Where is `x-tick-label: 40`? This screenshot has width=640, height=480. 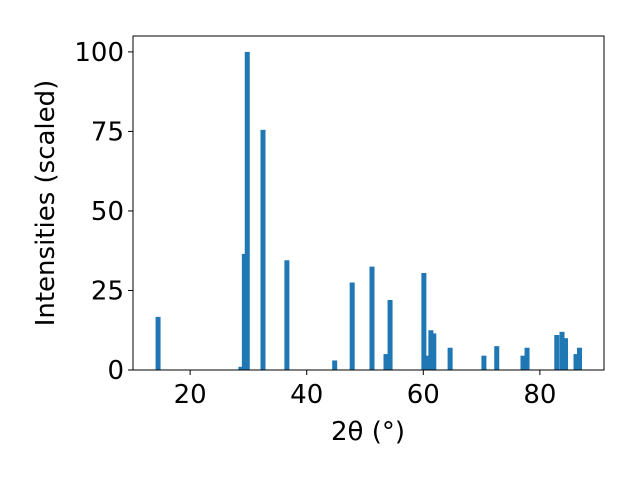
x-tick-label: 40 is located at coordinates (306, 395).